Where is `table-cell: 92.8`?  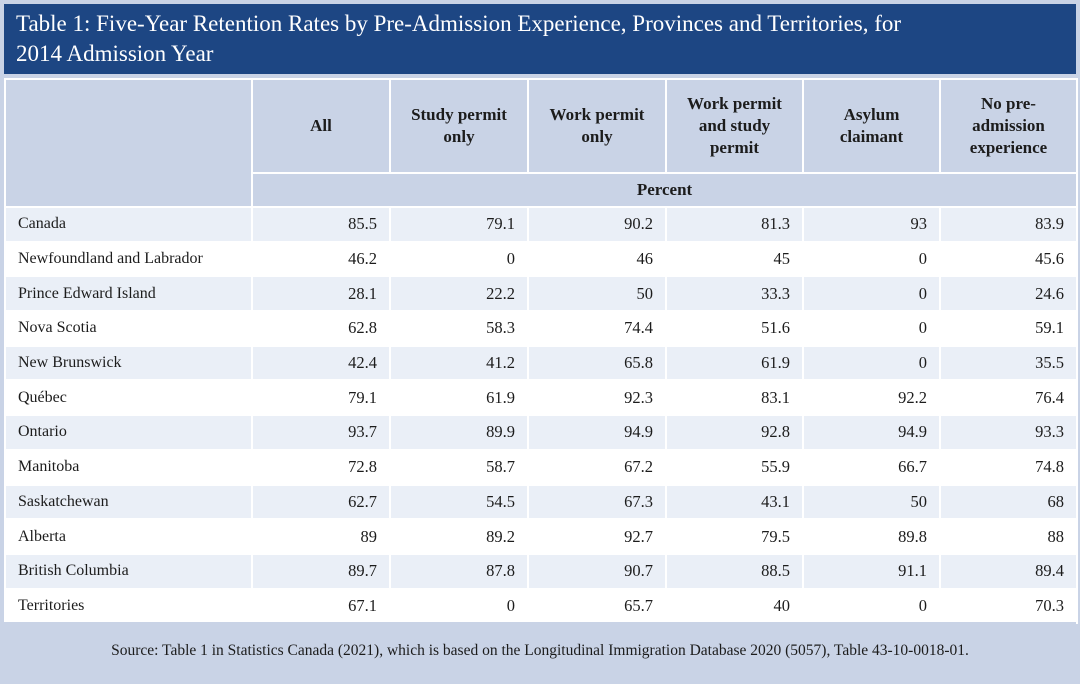
table-cell: 92.8 is located at coordinates (734, 432).